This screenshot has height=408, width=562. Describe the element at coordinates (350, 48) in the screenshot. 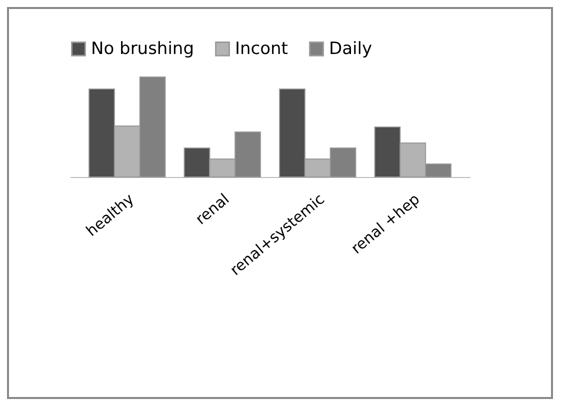

I see `legend-label: Daily` at that location.